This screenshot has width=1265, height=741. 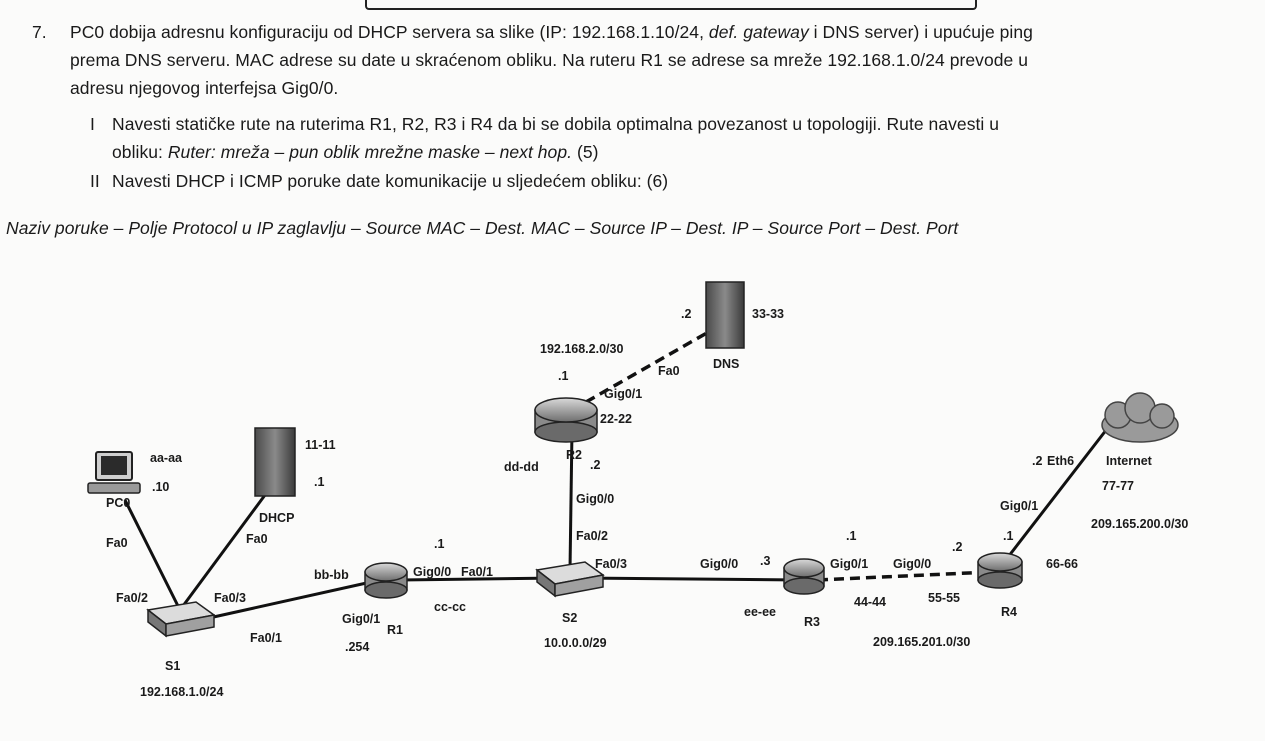 I want to click on task-line-3: adresu njegovog interfejsa Gig0/0., so click(x=204, y=88).